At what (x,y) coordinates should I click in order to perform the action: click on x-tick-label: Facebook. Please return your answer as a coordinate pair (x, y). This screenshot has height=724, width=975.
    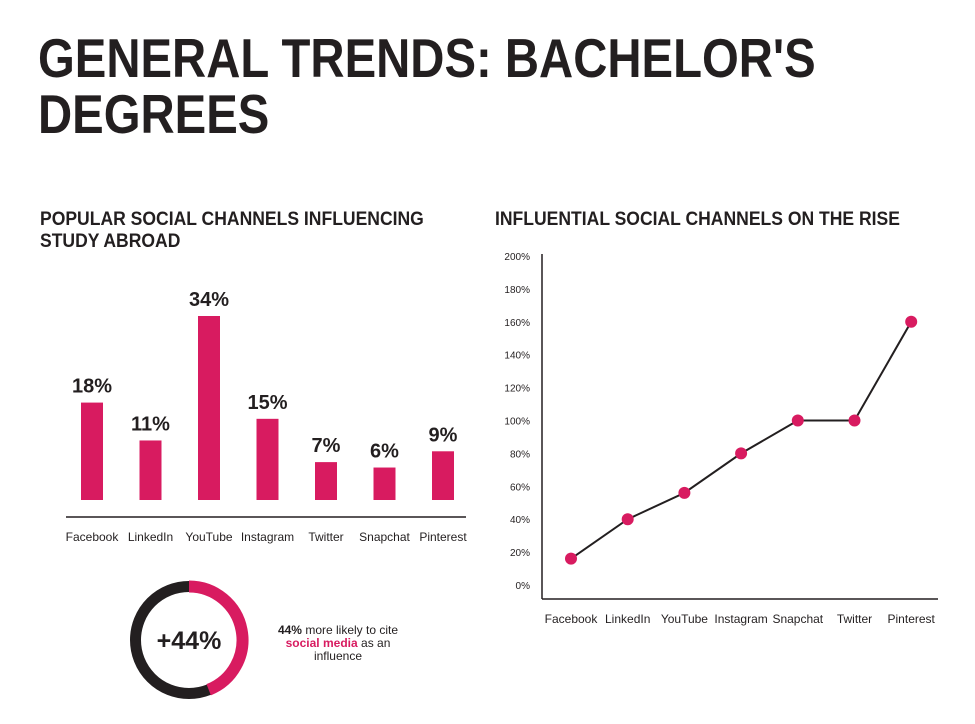
    Looking at the image, I should click on (572, 619).